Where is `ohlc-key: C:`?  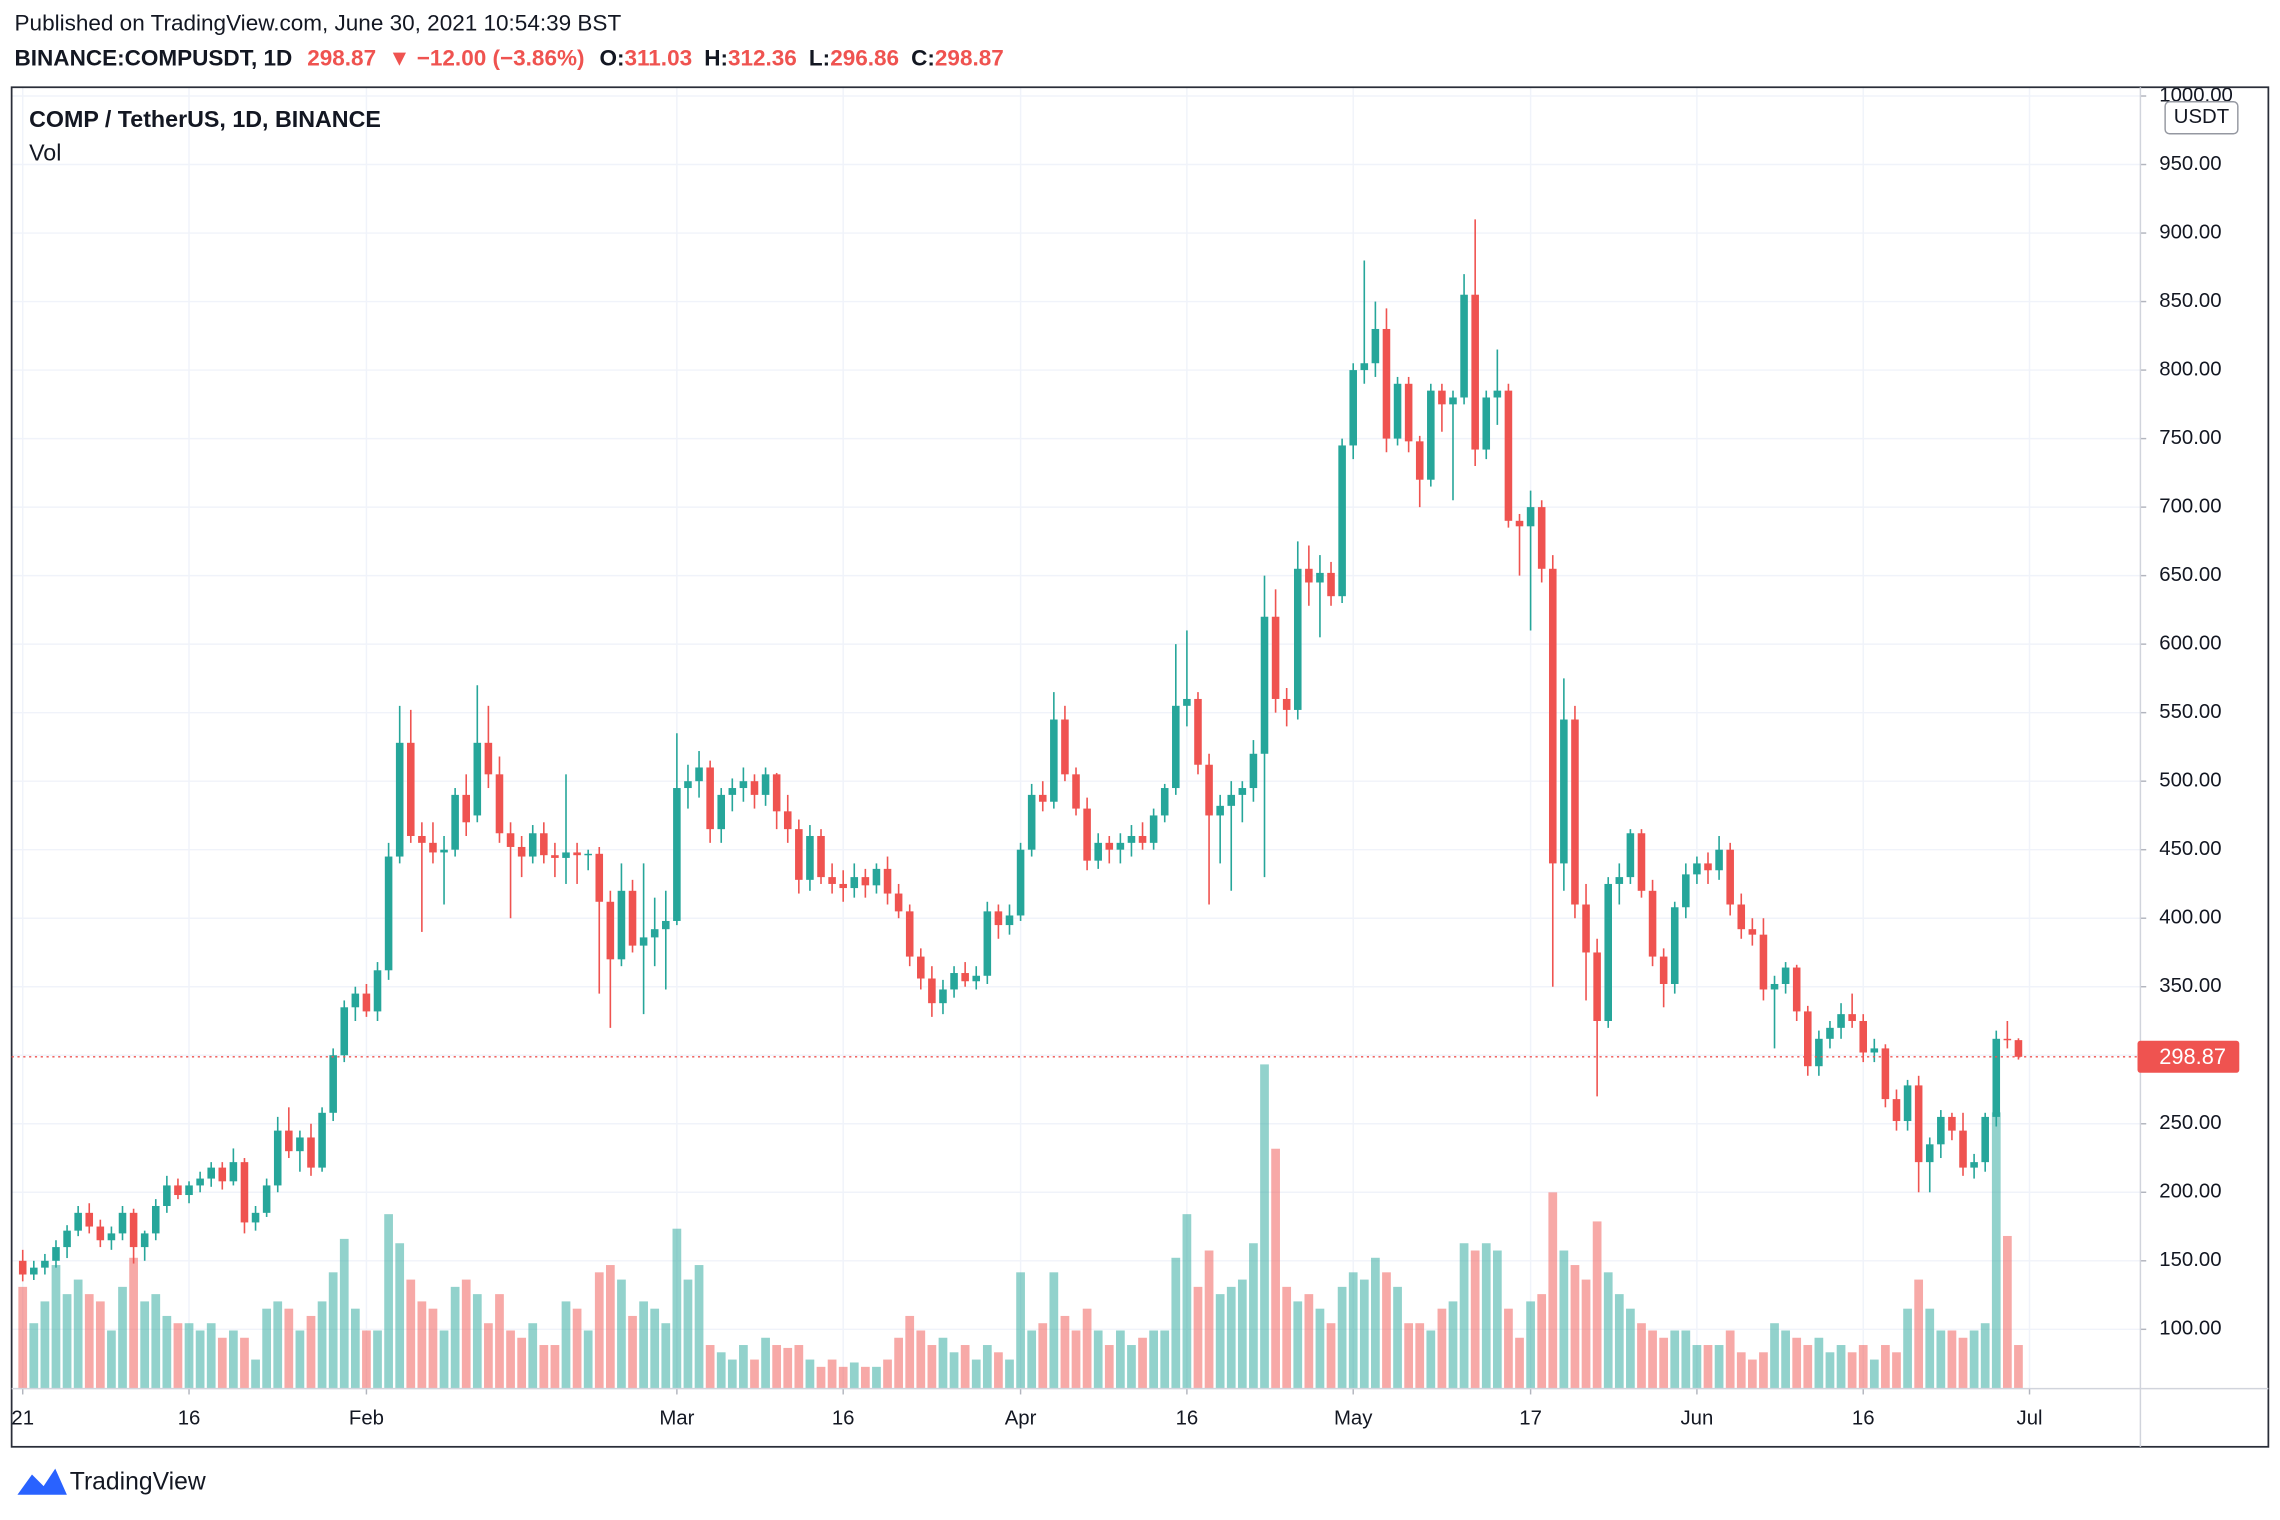
ohlc-key: C: is located at coordinates (923, 58).